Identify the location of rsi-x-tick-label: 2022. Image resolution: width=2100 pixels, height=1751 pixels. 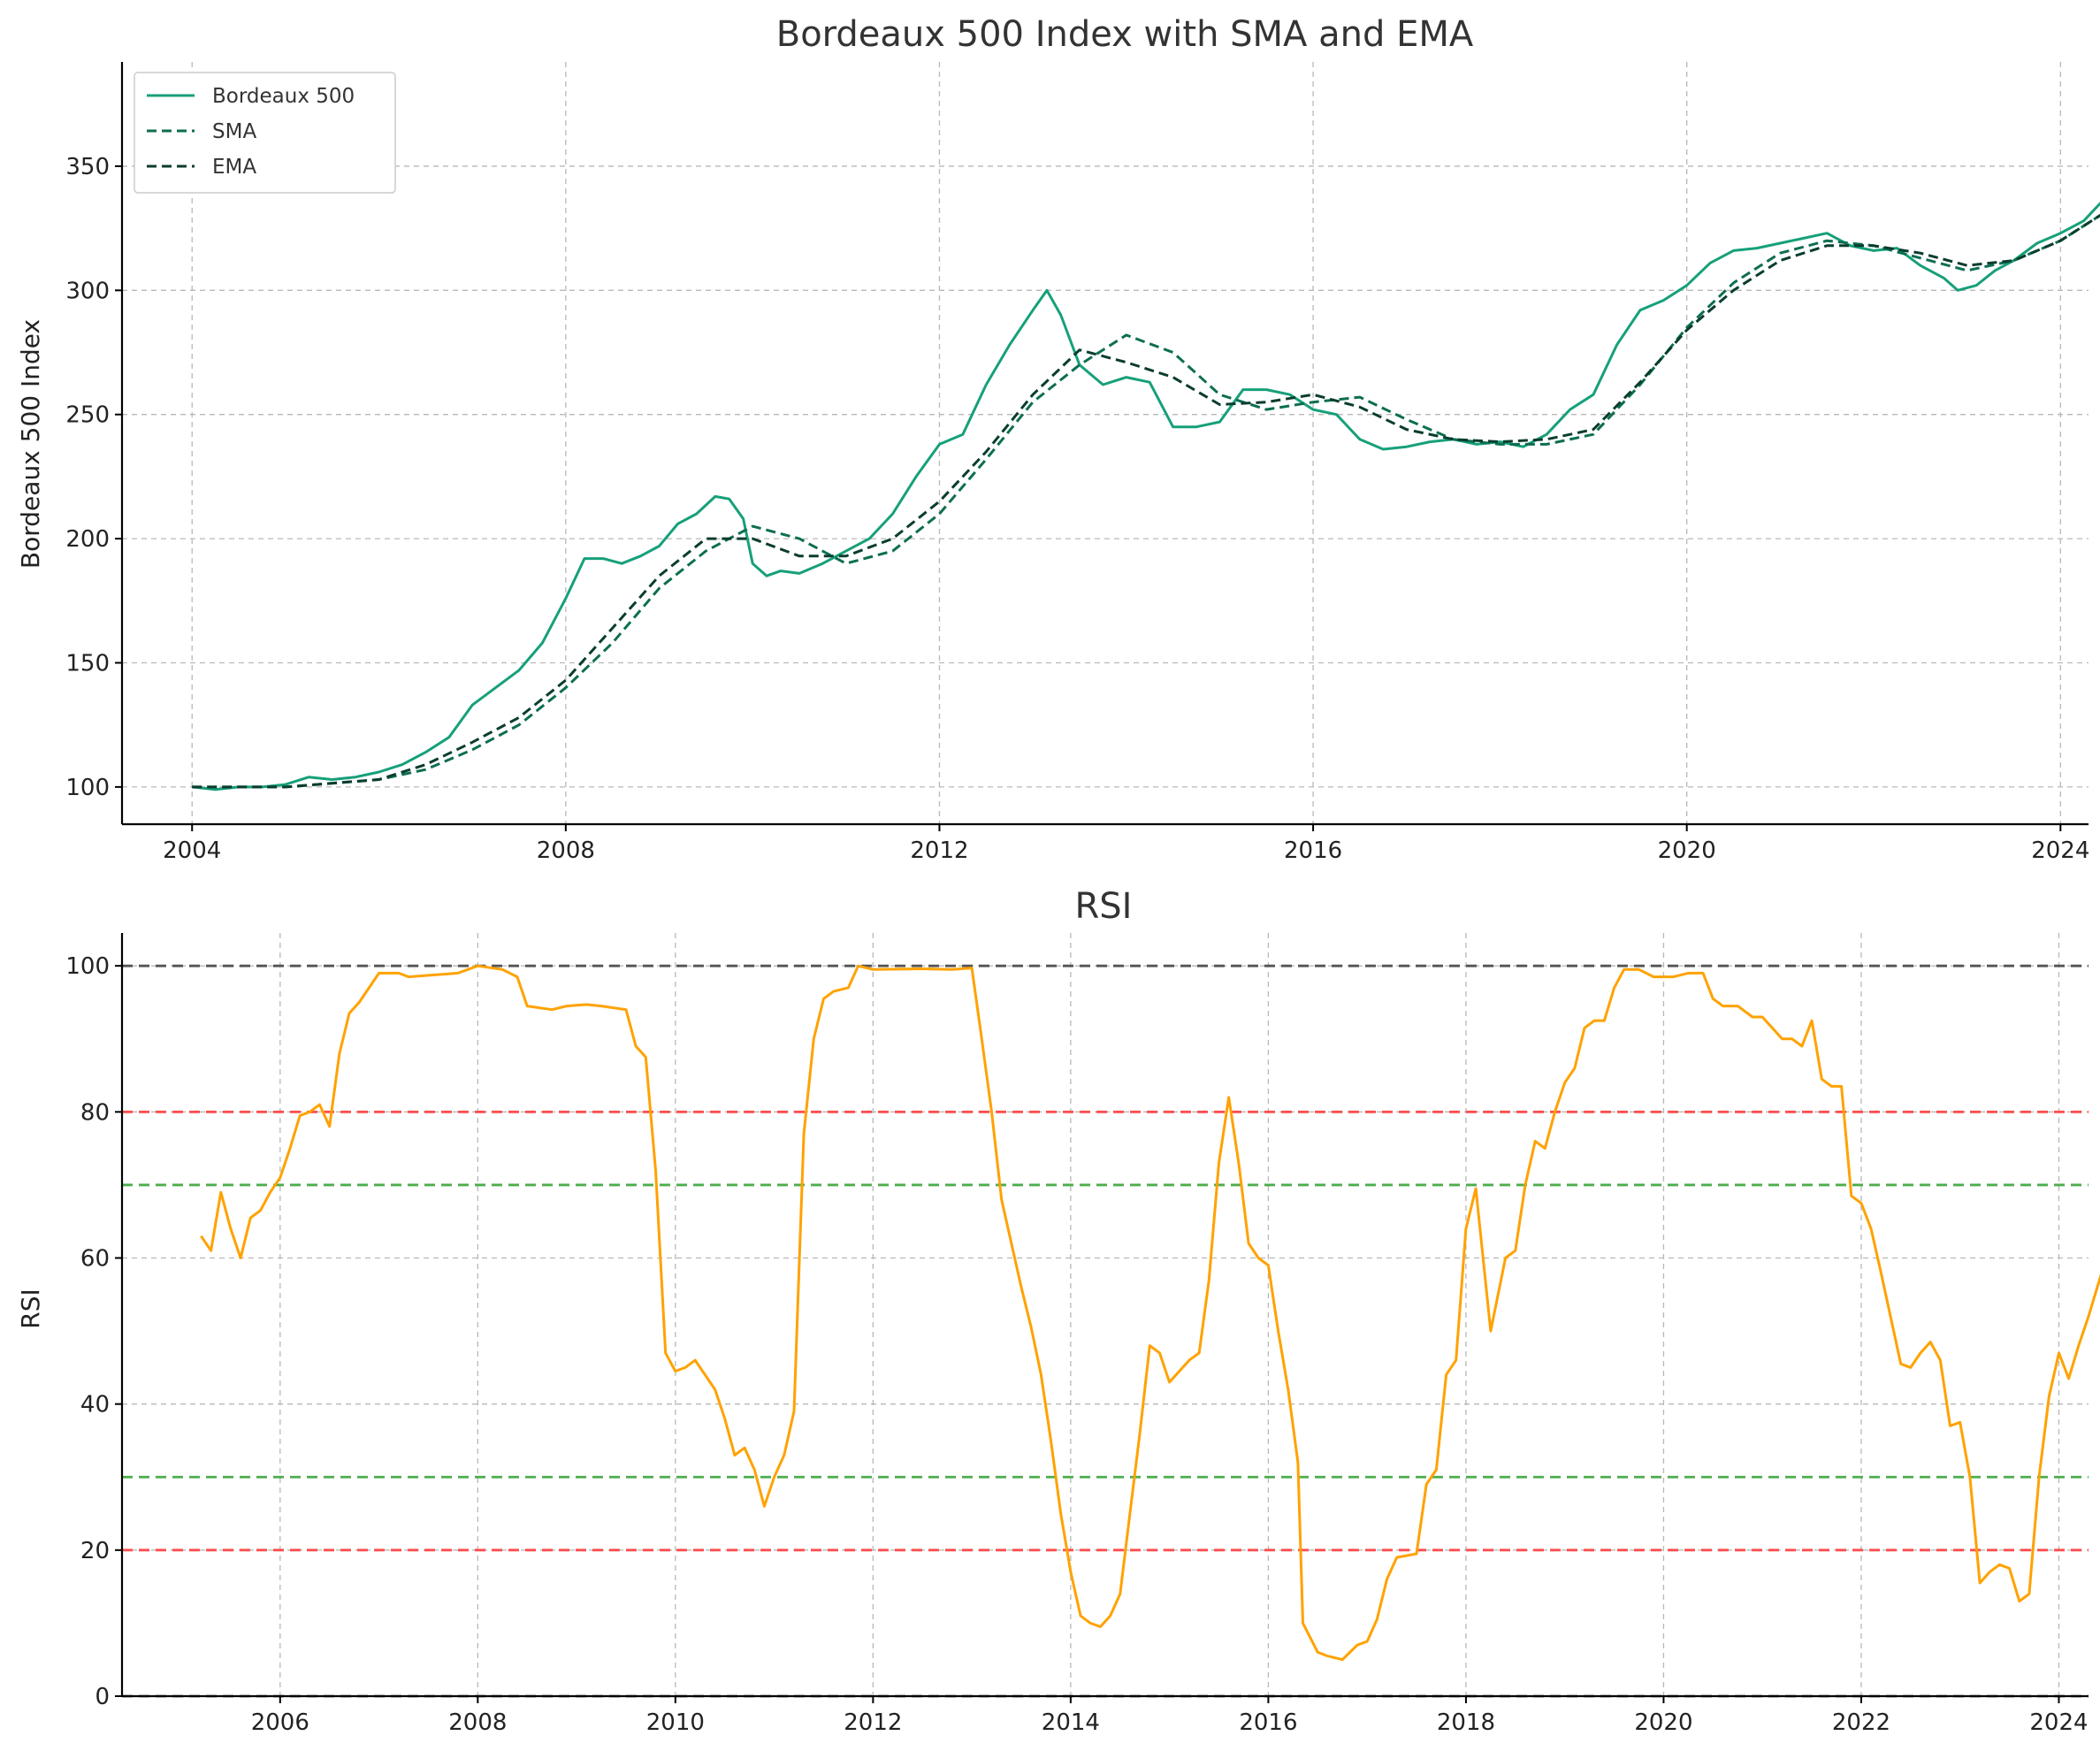
(1861, 1722).